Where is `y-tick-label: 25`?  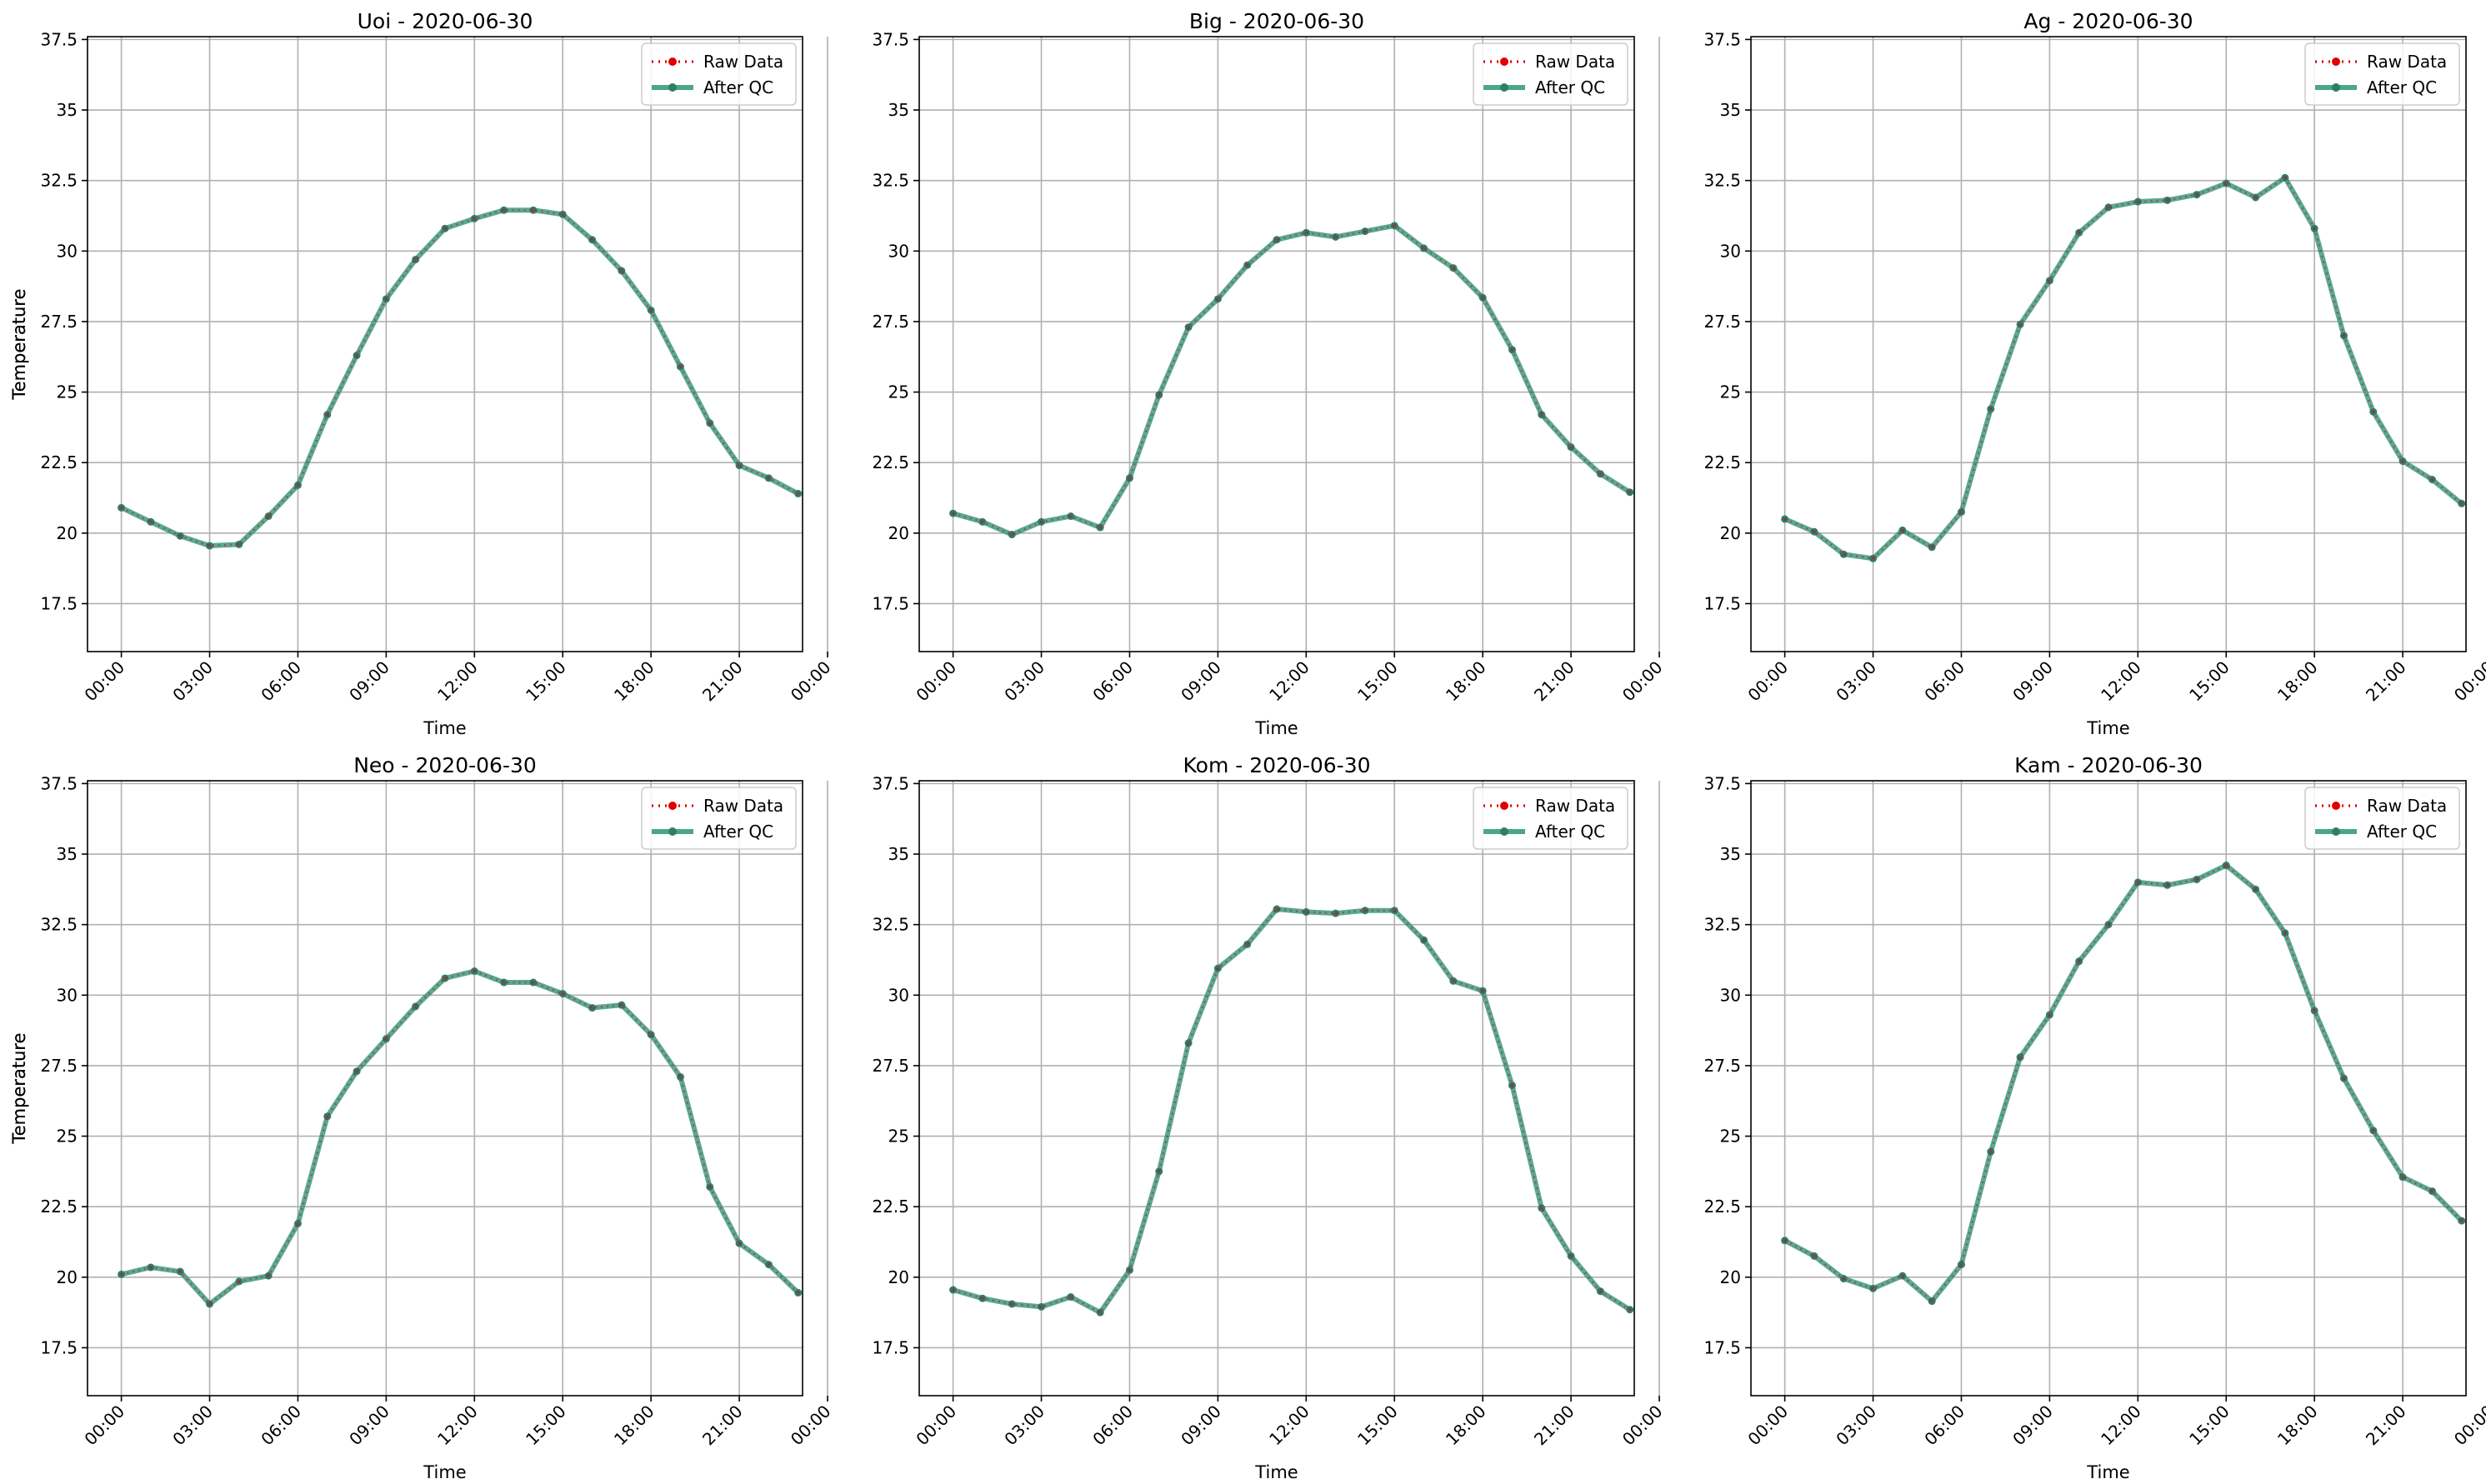
y-tick-label: 25 is located at coordinates (1730, 1137).